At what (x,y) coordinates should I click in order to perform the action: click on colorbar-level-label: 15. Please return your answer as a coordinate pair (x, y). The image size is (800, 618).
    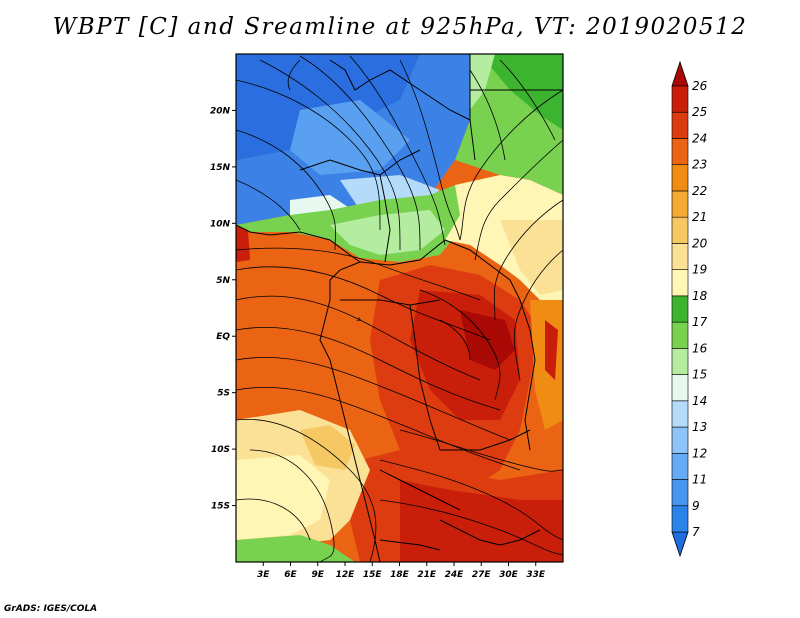
    Looking at the image, I should click on (699, 375).